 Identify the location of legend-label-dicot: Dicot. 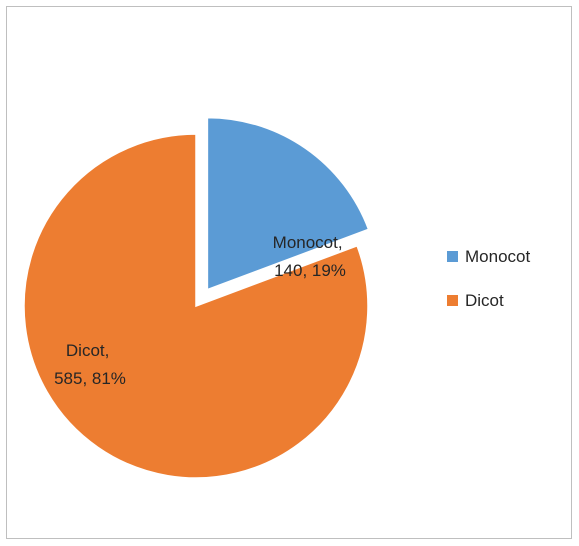
(484, 300).